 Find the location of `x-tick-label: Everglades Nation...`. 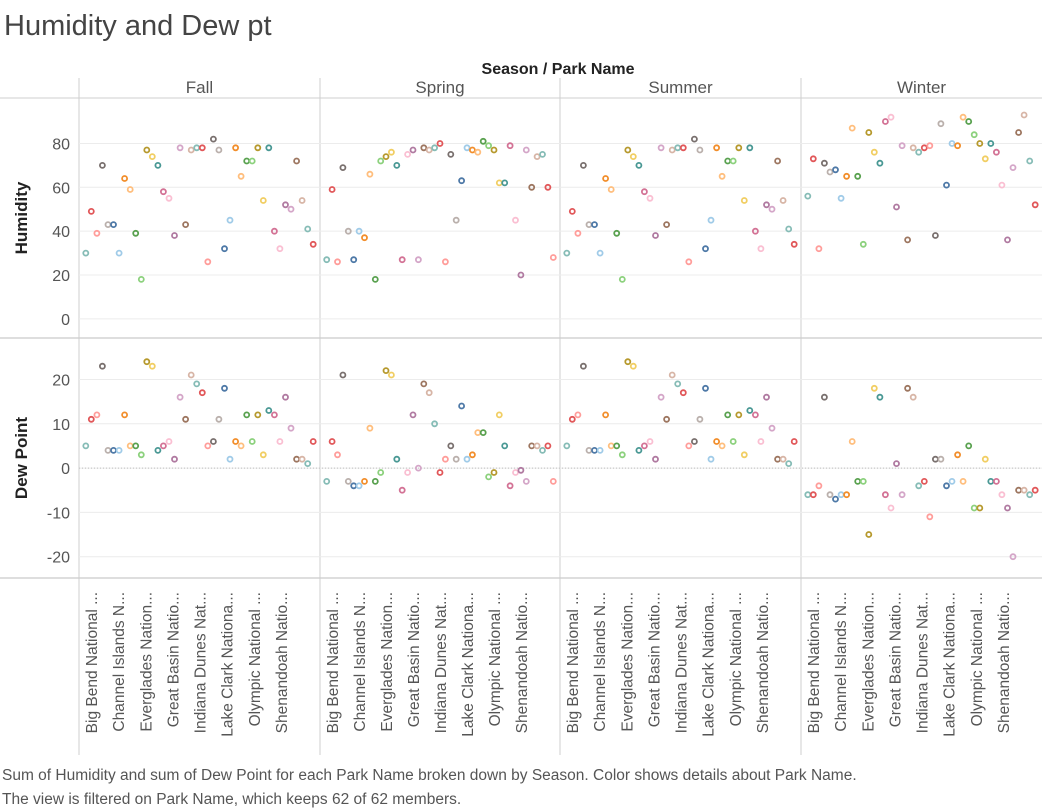

x-tick-label: Everglades Nation... is located at coordinates (146, 662).